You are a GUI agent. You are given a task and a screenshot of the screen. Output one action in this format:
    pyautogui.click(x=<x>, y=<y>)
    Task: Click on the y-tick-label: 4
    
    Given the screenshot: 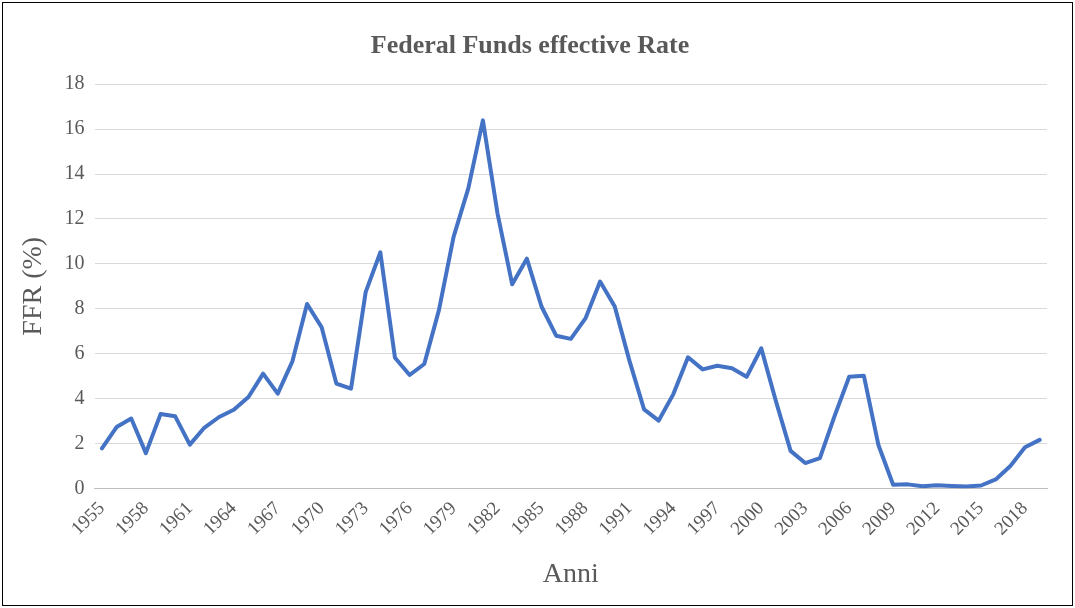 What is the action you would take?
    pyautogui.click(x=79, y=396)
    